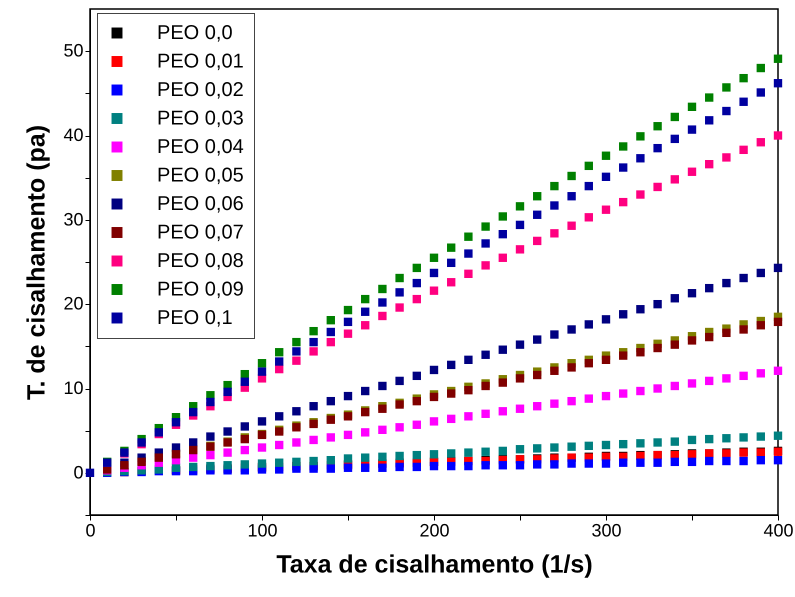  I want to click on y-tick-label: 30, so click(73, 219).